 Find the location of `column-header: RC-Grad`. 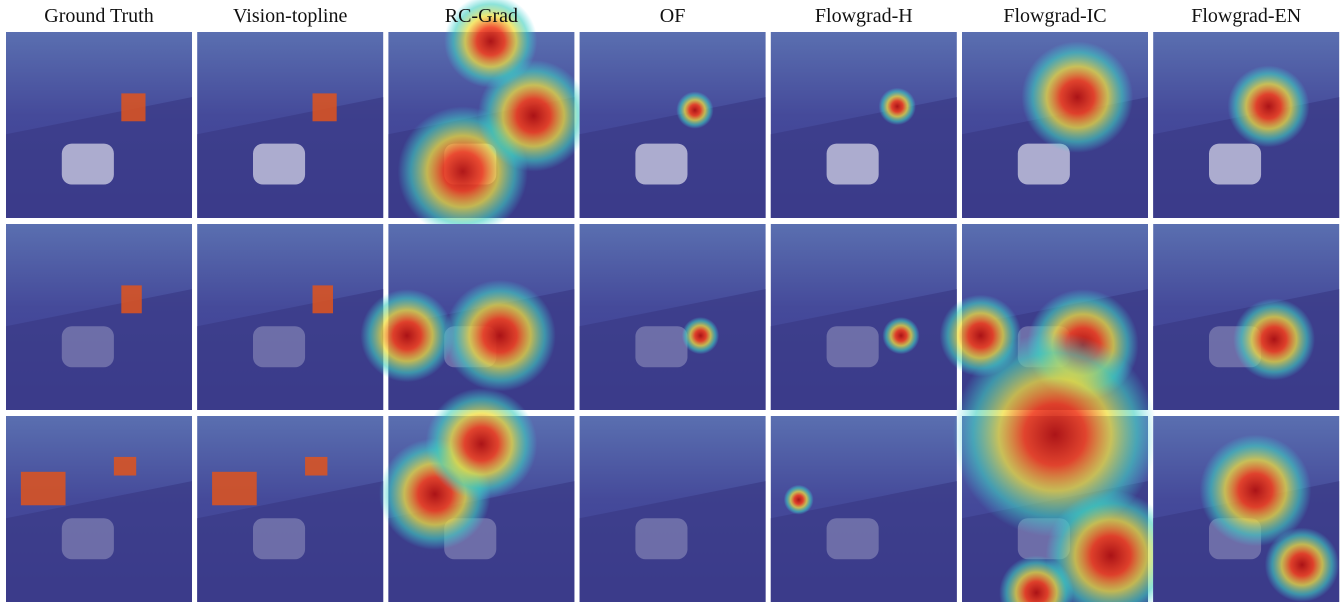

column-header: RC-Grad is located at coordinates (481, 16).